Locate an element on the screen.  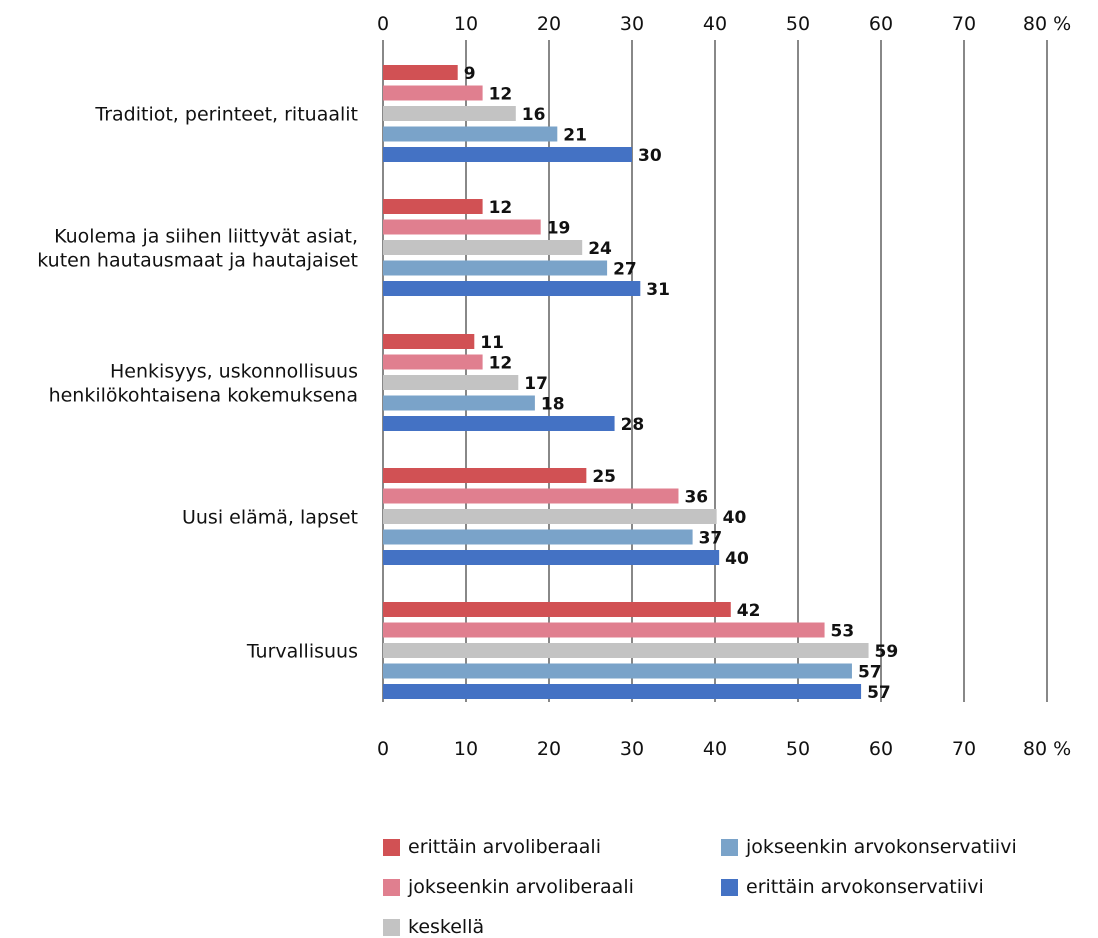
data-label: 59 is located at coordinates (887, 652).